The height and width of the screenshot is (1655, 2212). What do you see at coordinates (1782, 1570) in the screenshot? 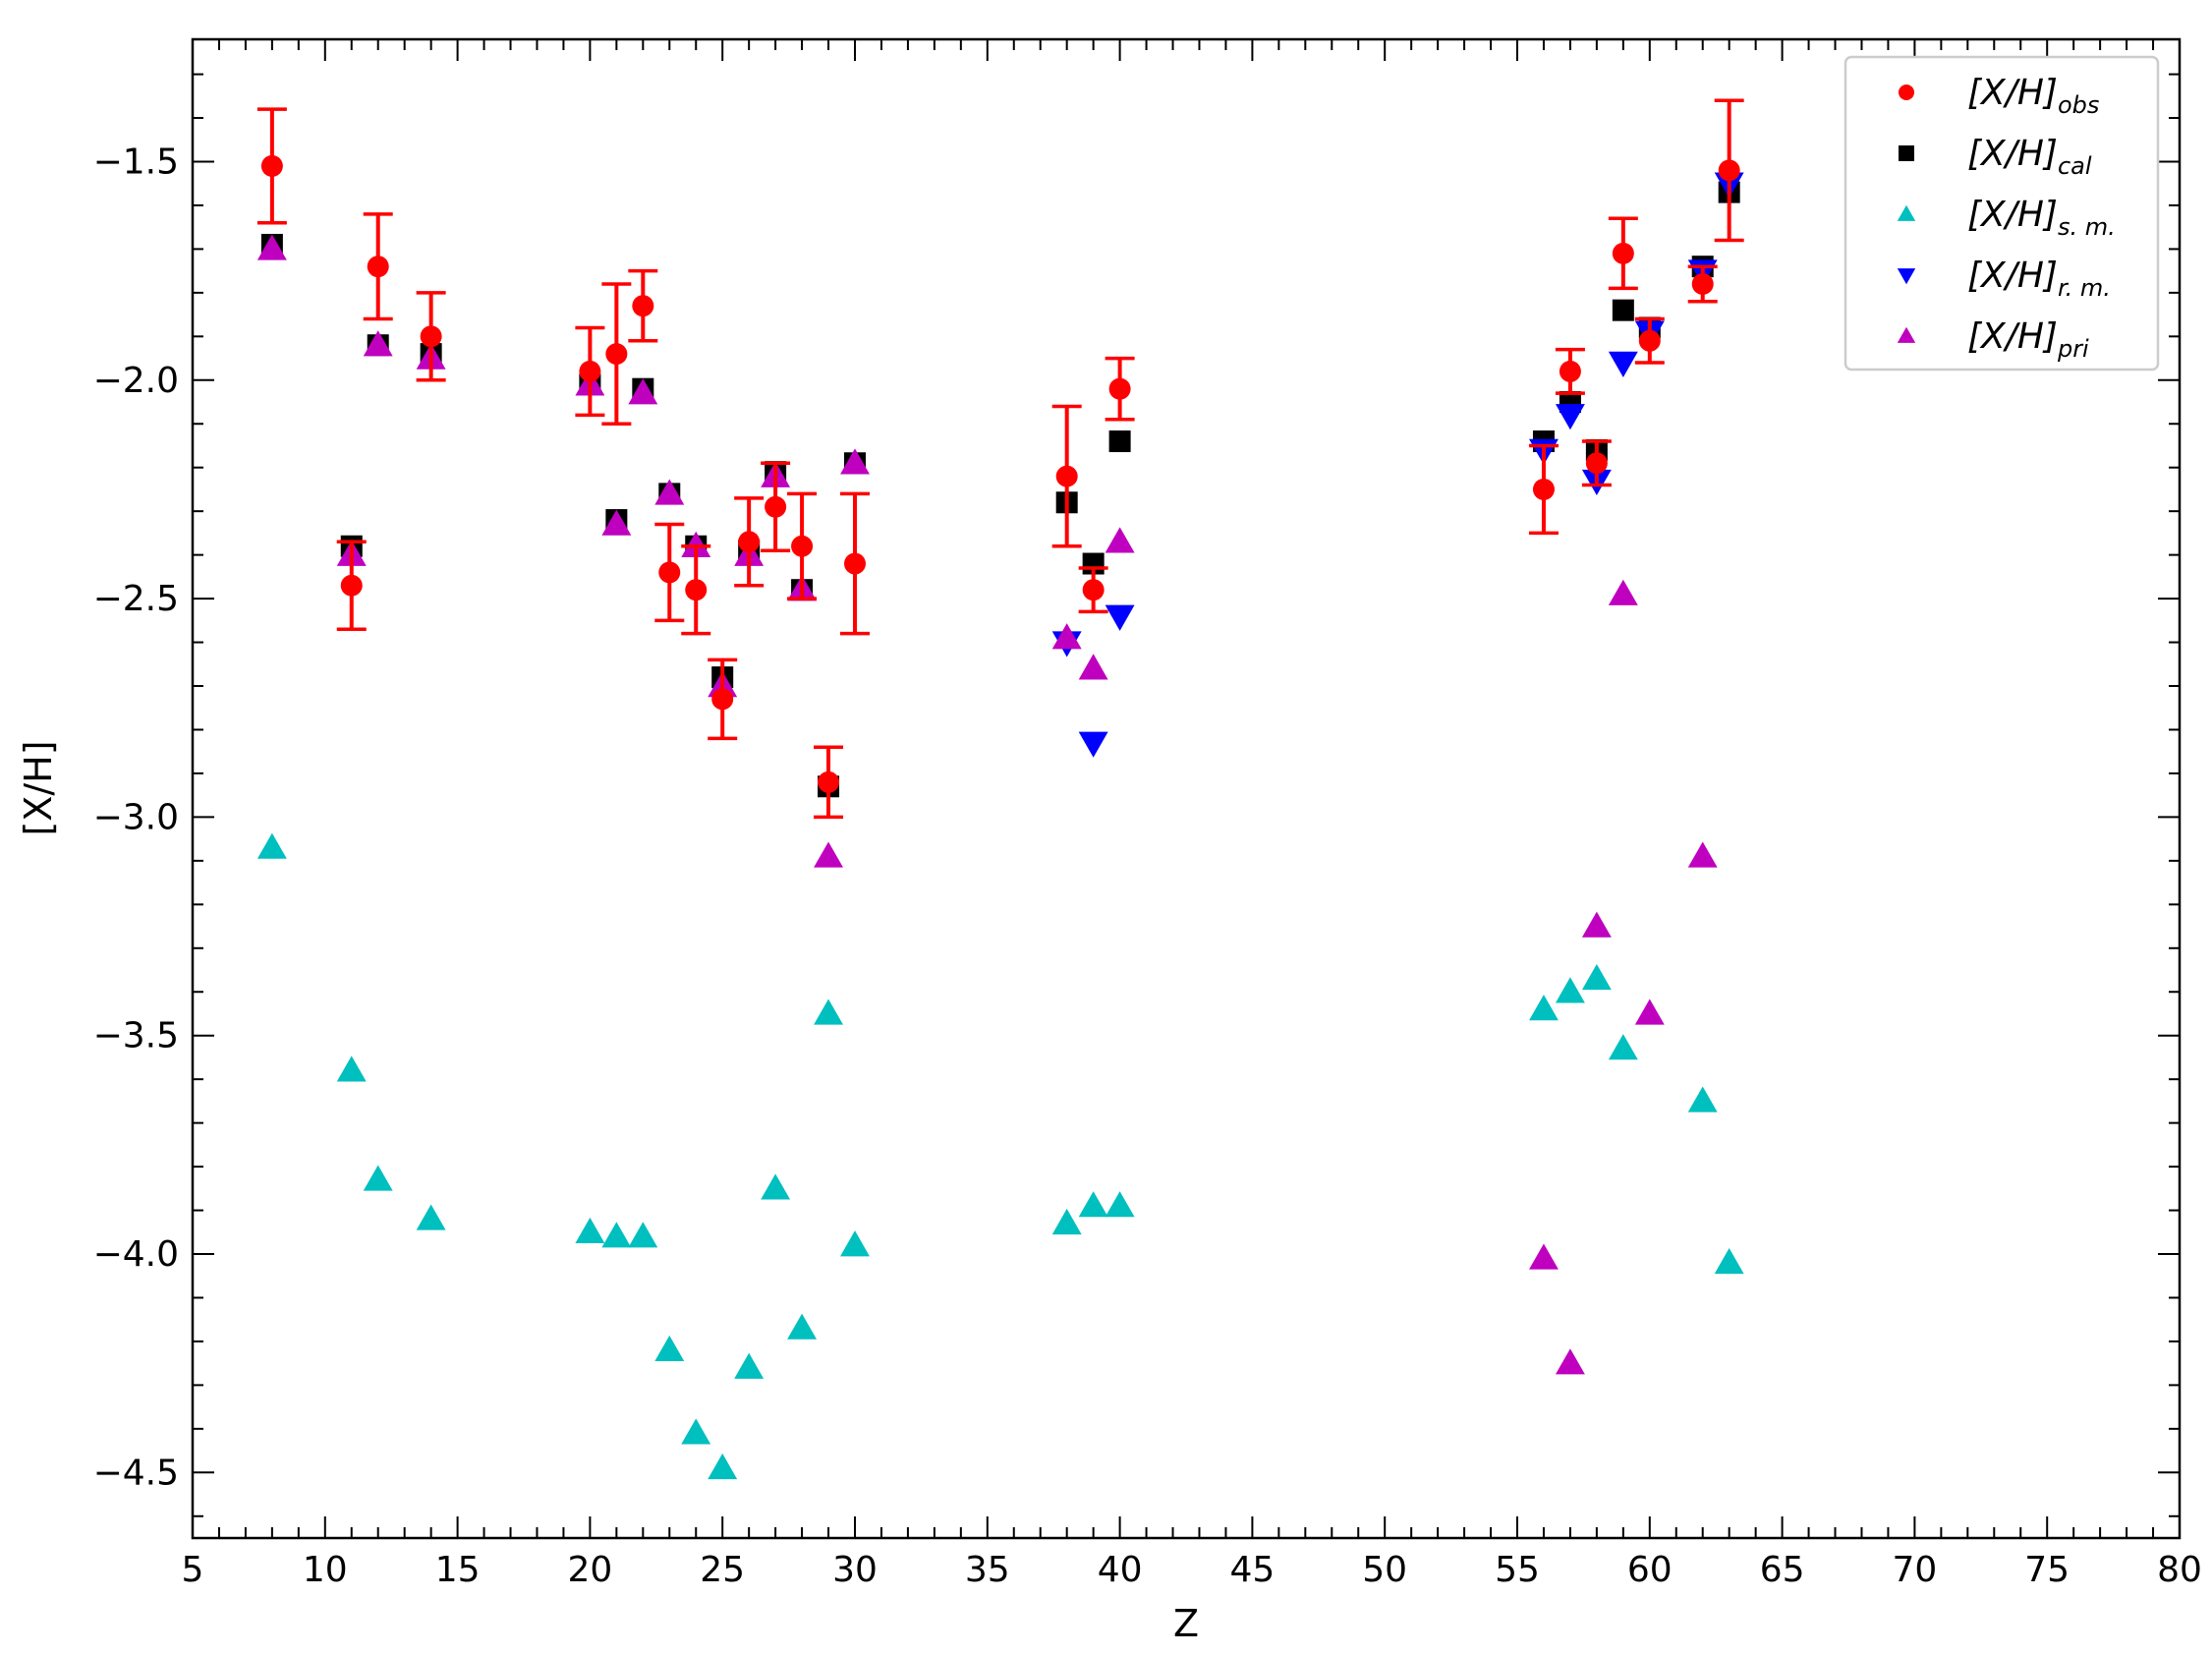
I see `x-tick-label: 65` at bounding box center [1782, 1570].